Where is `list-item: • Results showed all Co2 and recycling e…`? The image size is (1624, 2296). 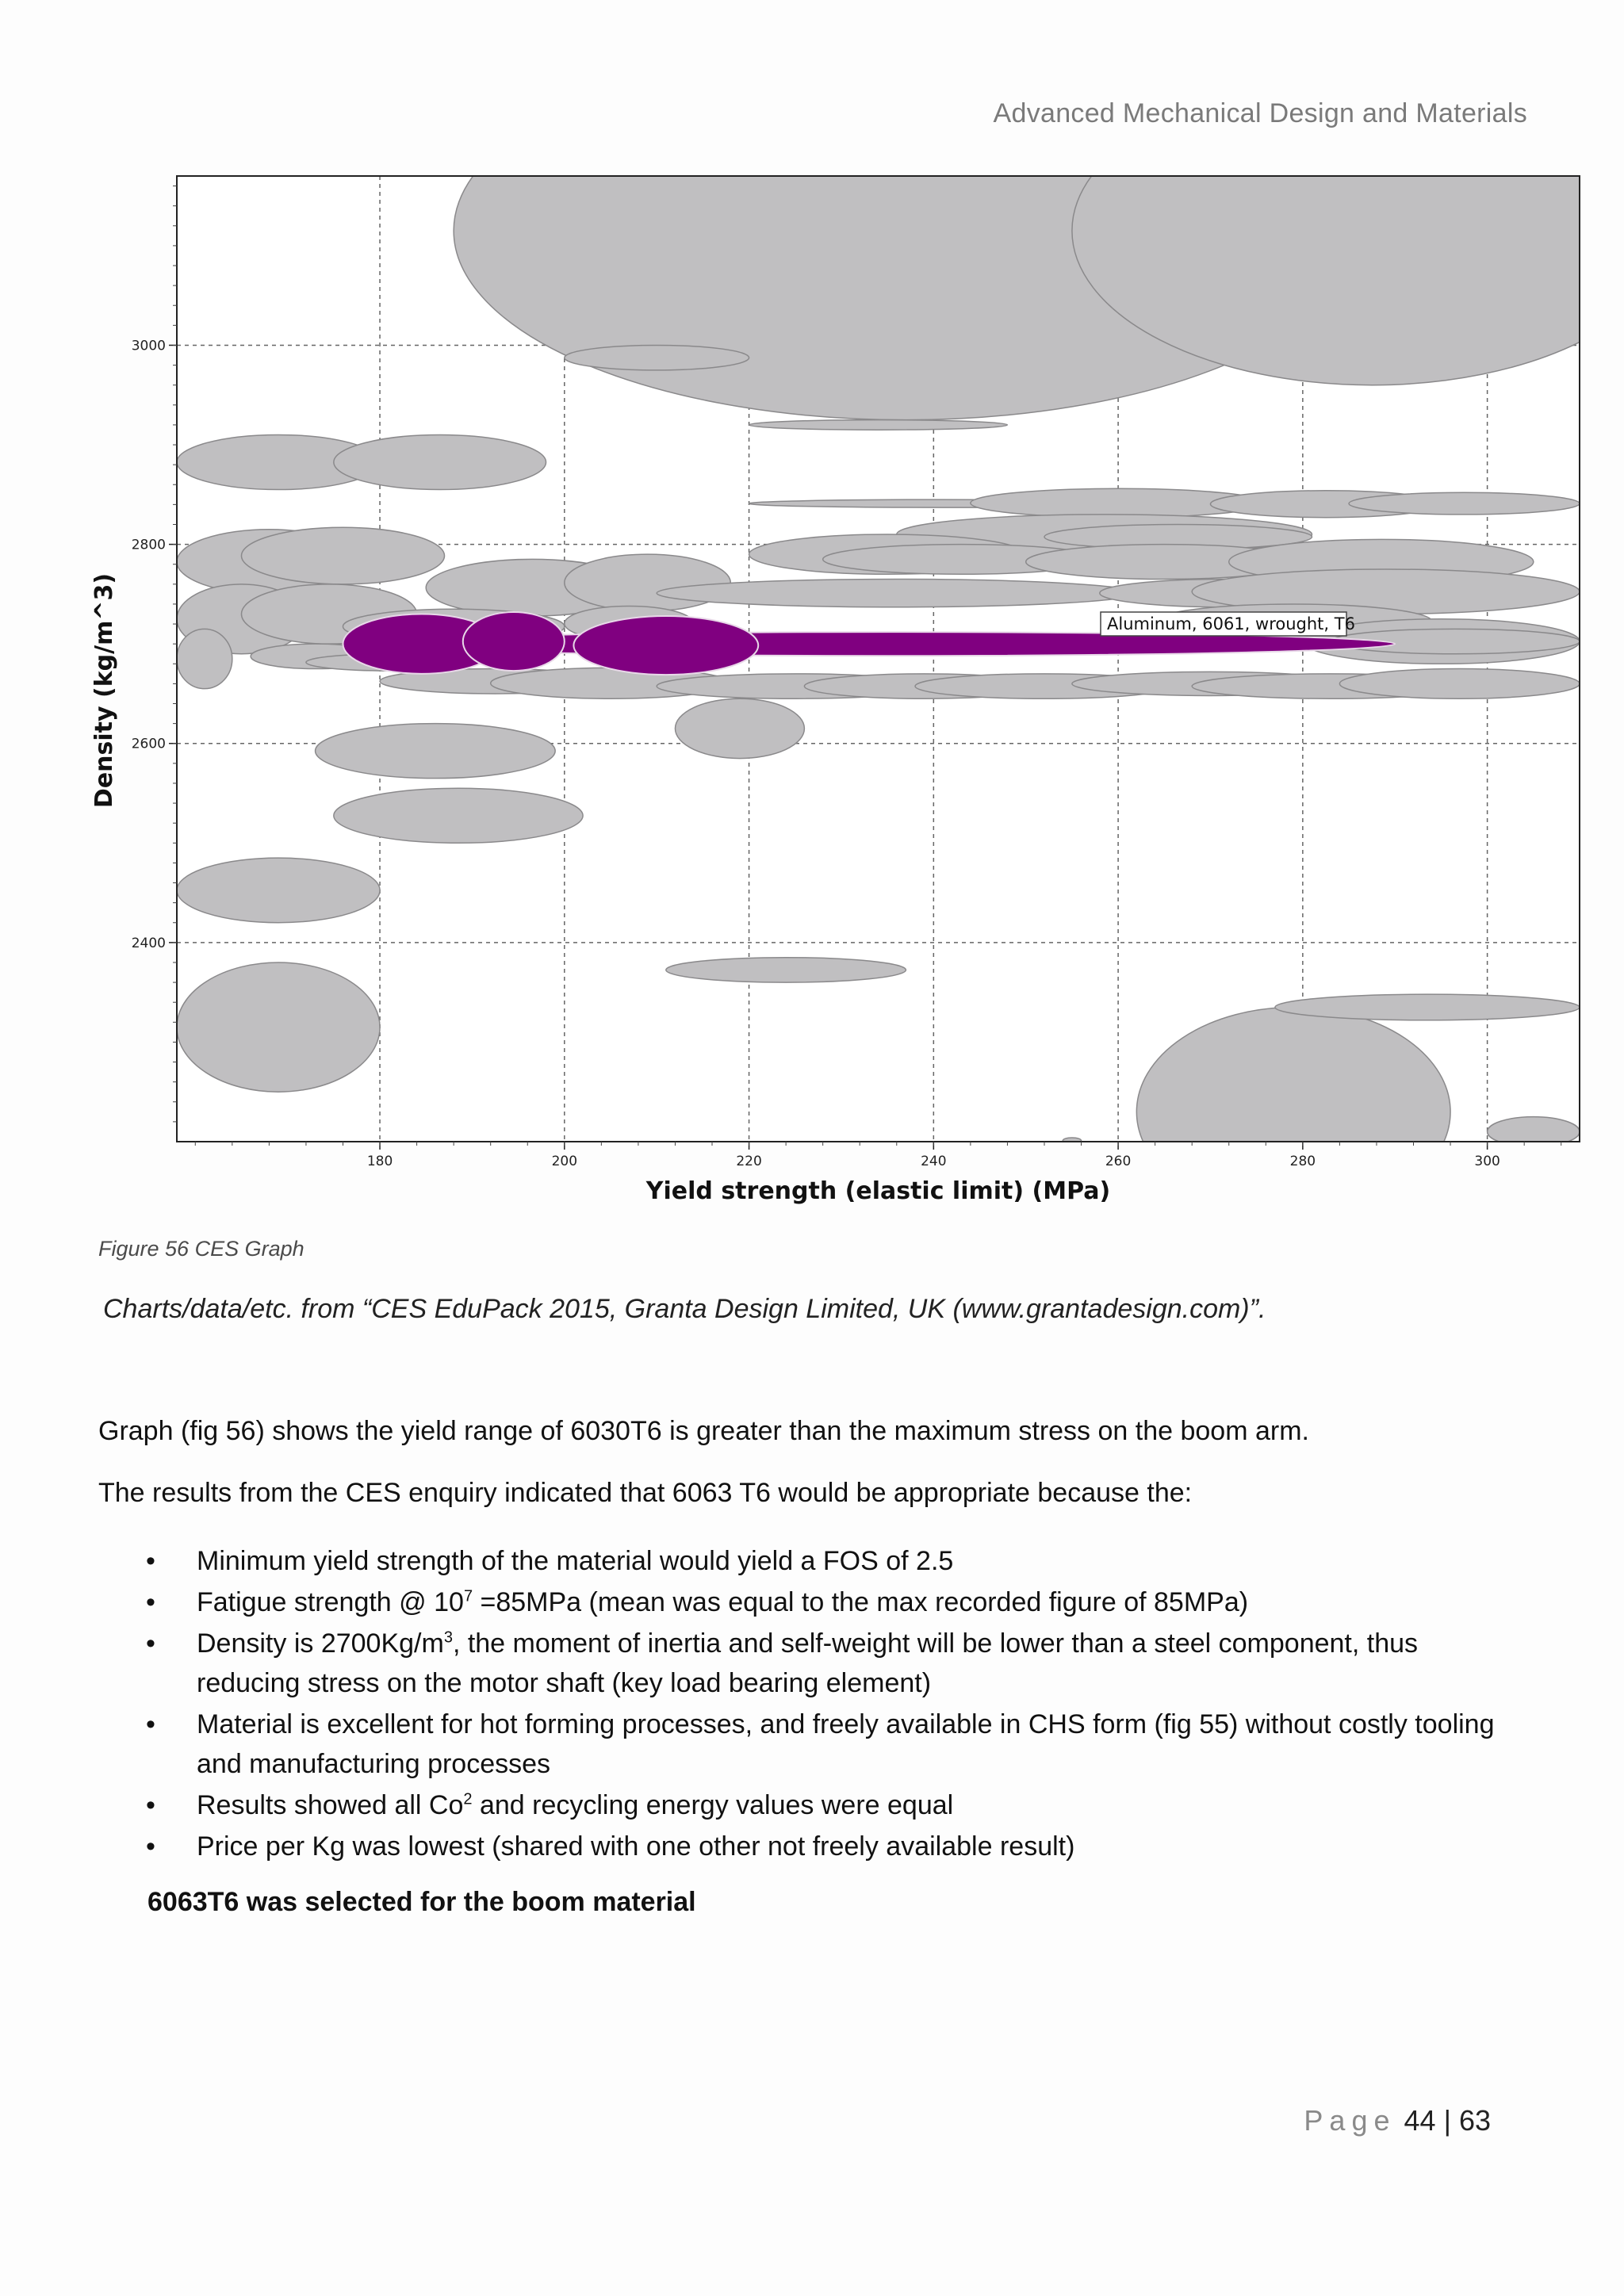
list-item: • Results showed all Co2 and recycling e… is located at coordinates (825, 1805).